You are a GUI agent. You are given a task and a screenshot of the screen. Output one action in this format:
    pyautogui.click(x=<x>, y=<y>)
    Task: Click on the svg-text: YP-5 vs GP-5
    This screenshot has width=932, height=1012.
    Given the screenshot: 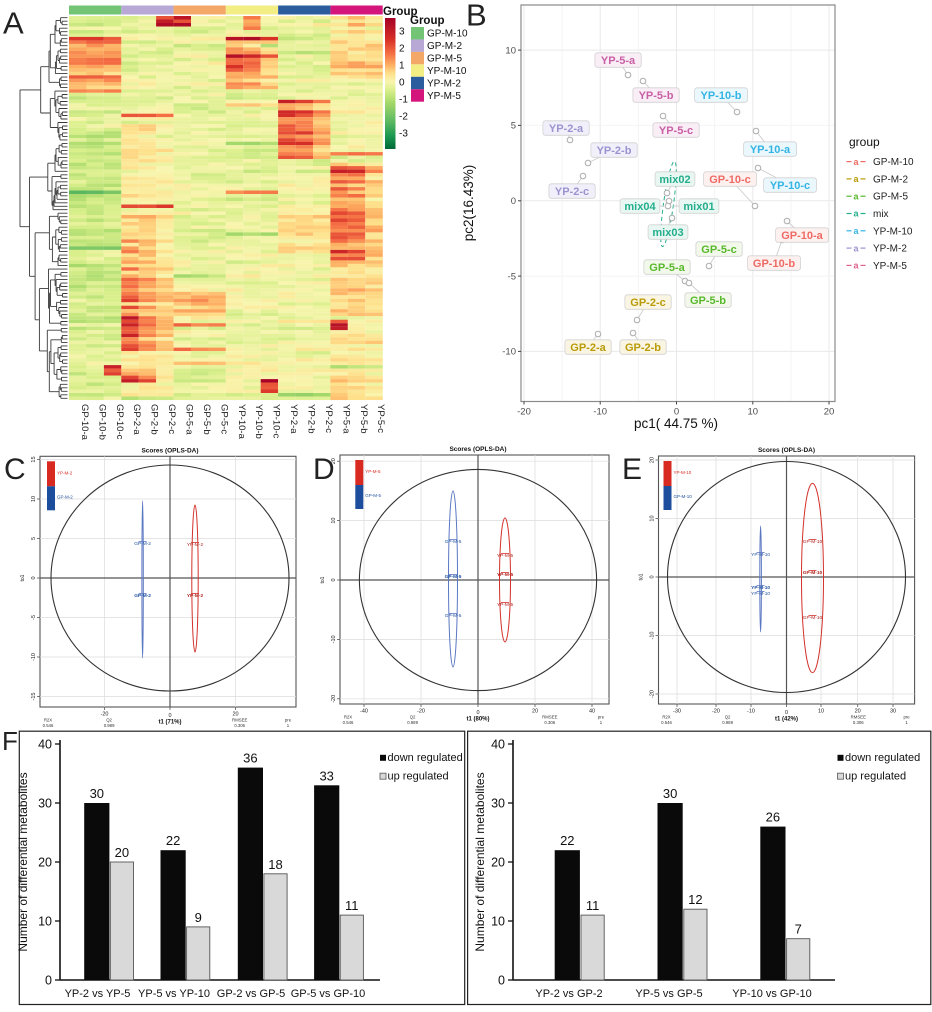 What is the action you would take?
    pyautogui.click(x=668, y=994)
    